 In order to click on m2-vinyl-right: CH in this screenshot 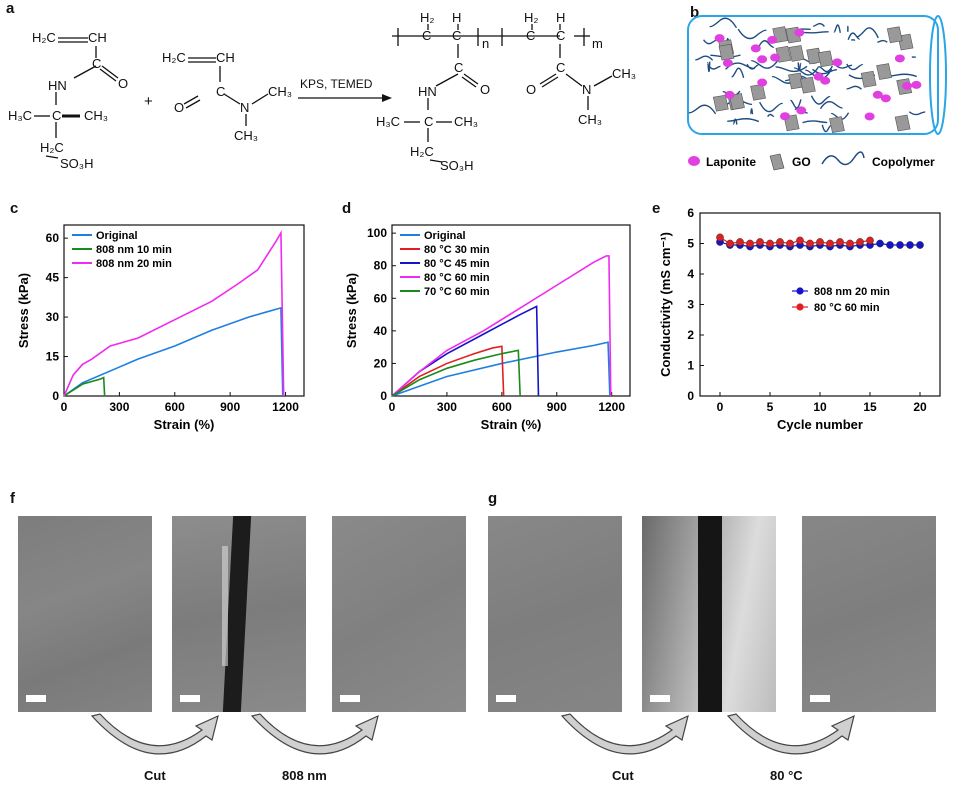, I will do `click(225, 57)`.